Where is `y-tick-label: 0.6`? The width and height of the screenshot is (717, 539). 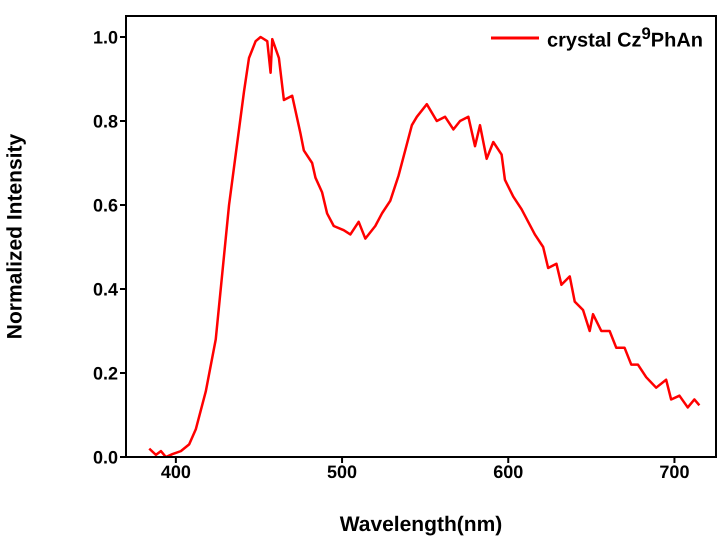 y-tick-label: 0.6 is located at coordinates (105, 205).